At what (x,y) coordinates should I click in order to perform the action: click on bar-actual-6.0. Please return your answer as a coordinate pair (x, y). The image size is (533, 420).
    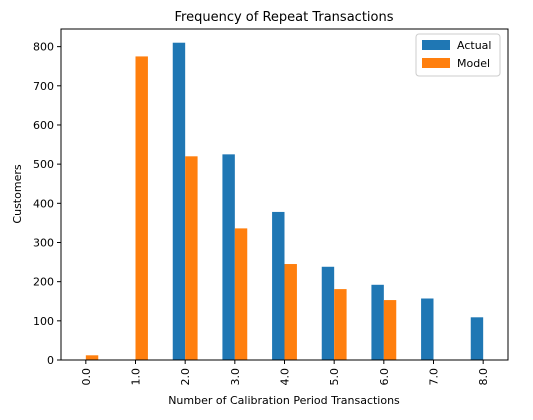
    Looking at the image, I should click on (377, 322).